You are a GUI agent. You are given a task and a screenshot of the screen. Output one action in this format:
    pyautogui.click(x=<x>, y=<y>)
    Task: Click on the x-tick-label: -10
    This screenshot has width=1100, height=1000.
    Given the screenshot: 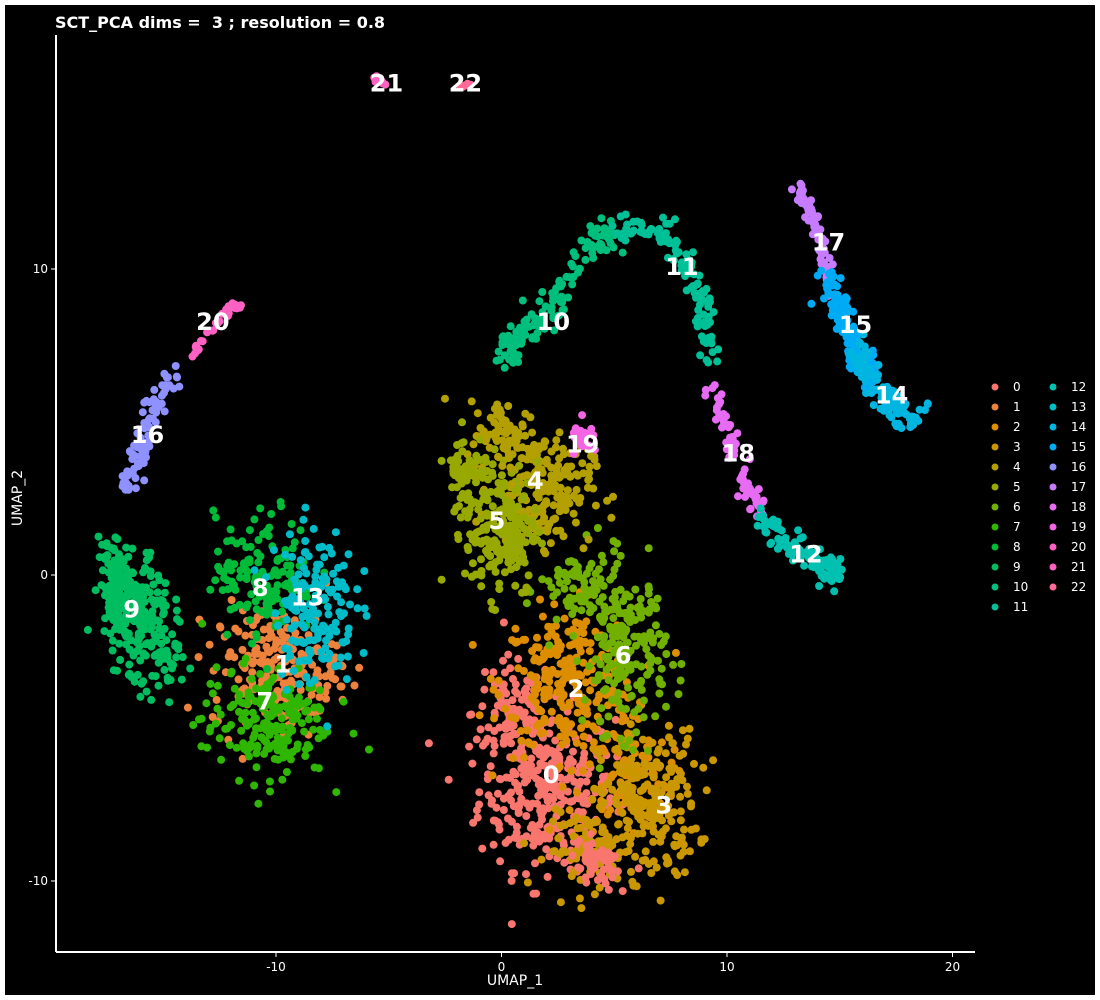 What is the action you would take?
    pyautogui.click(x=276, y=967)
    